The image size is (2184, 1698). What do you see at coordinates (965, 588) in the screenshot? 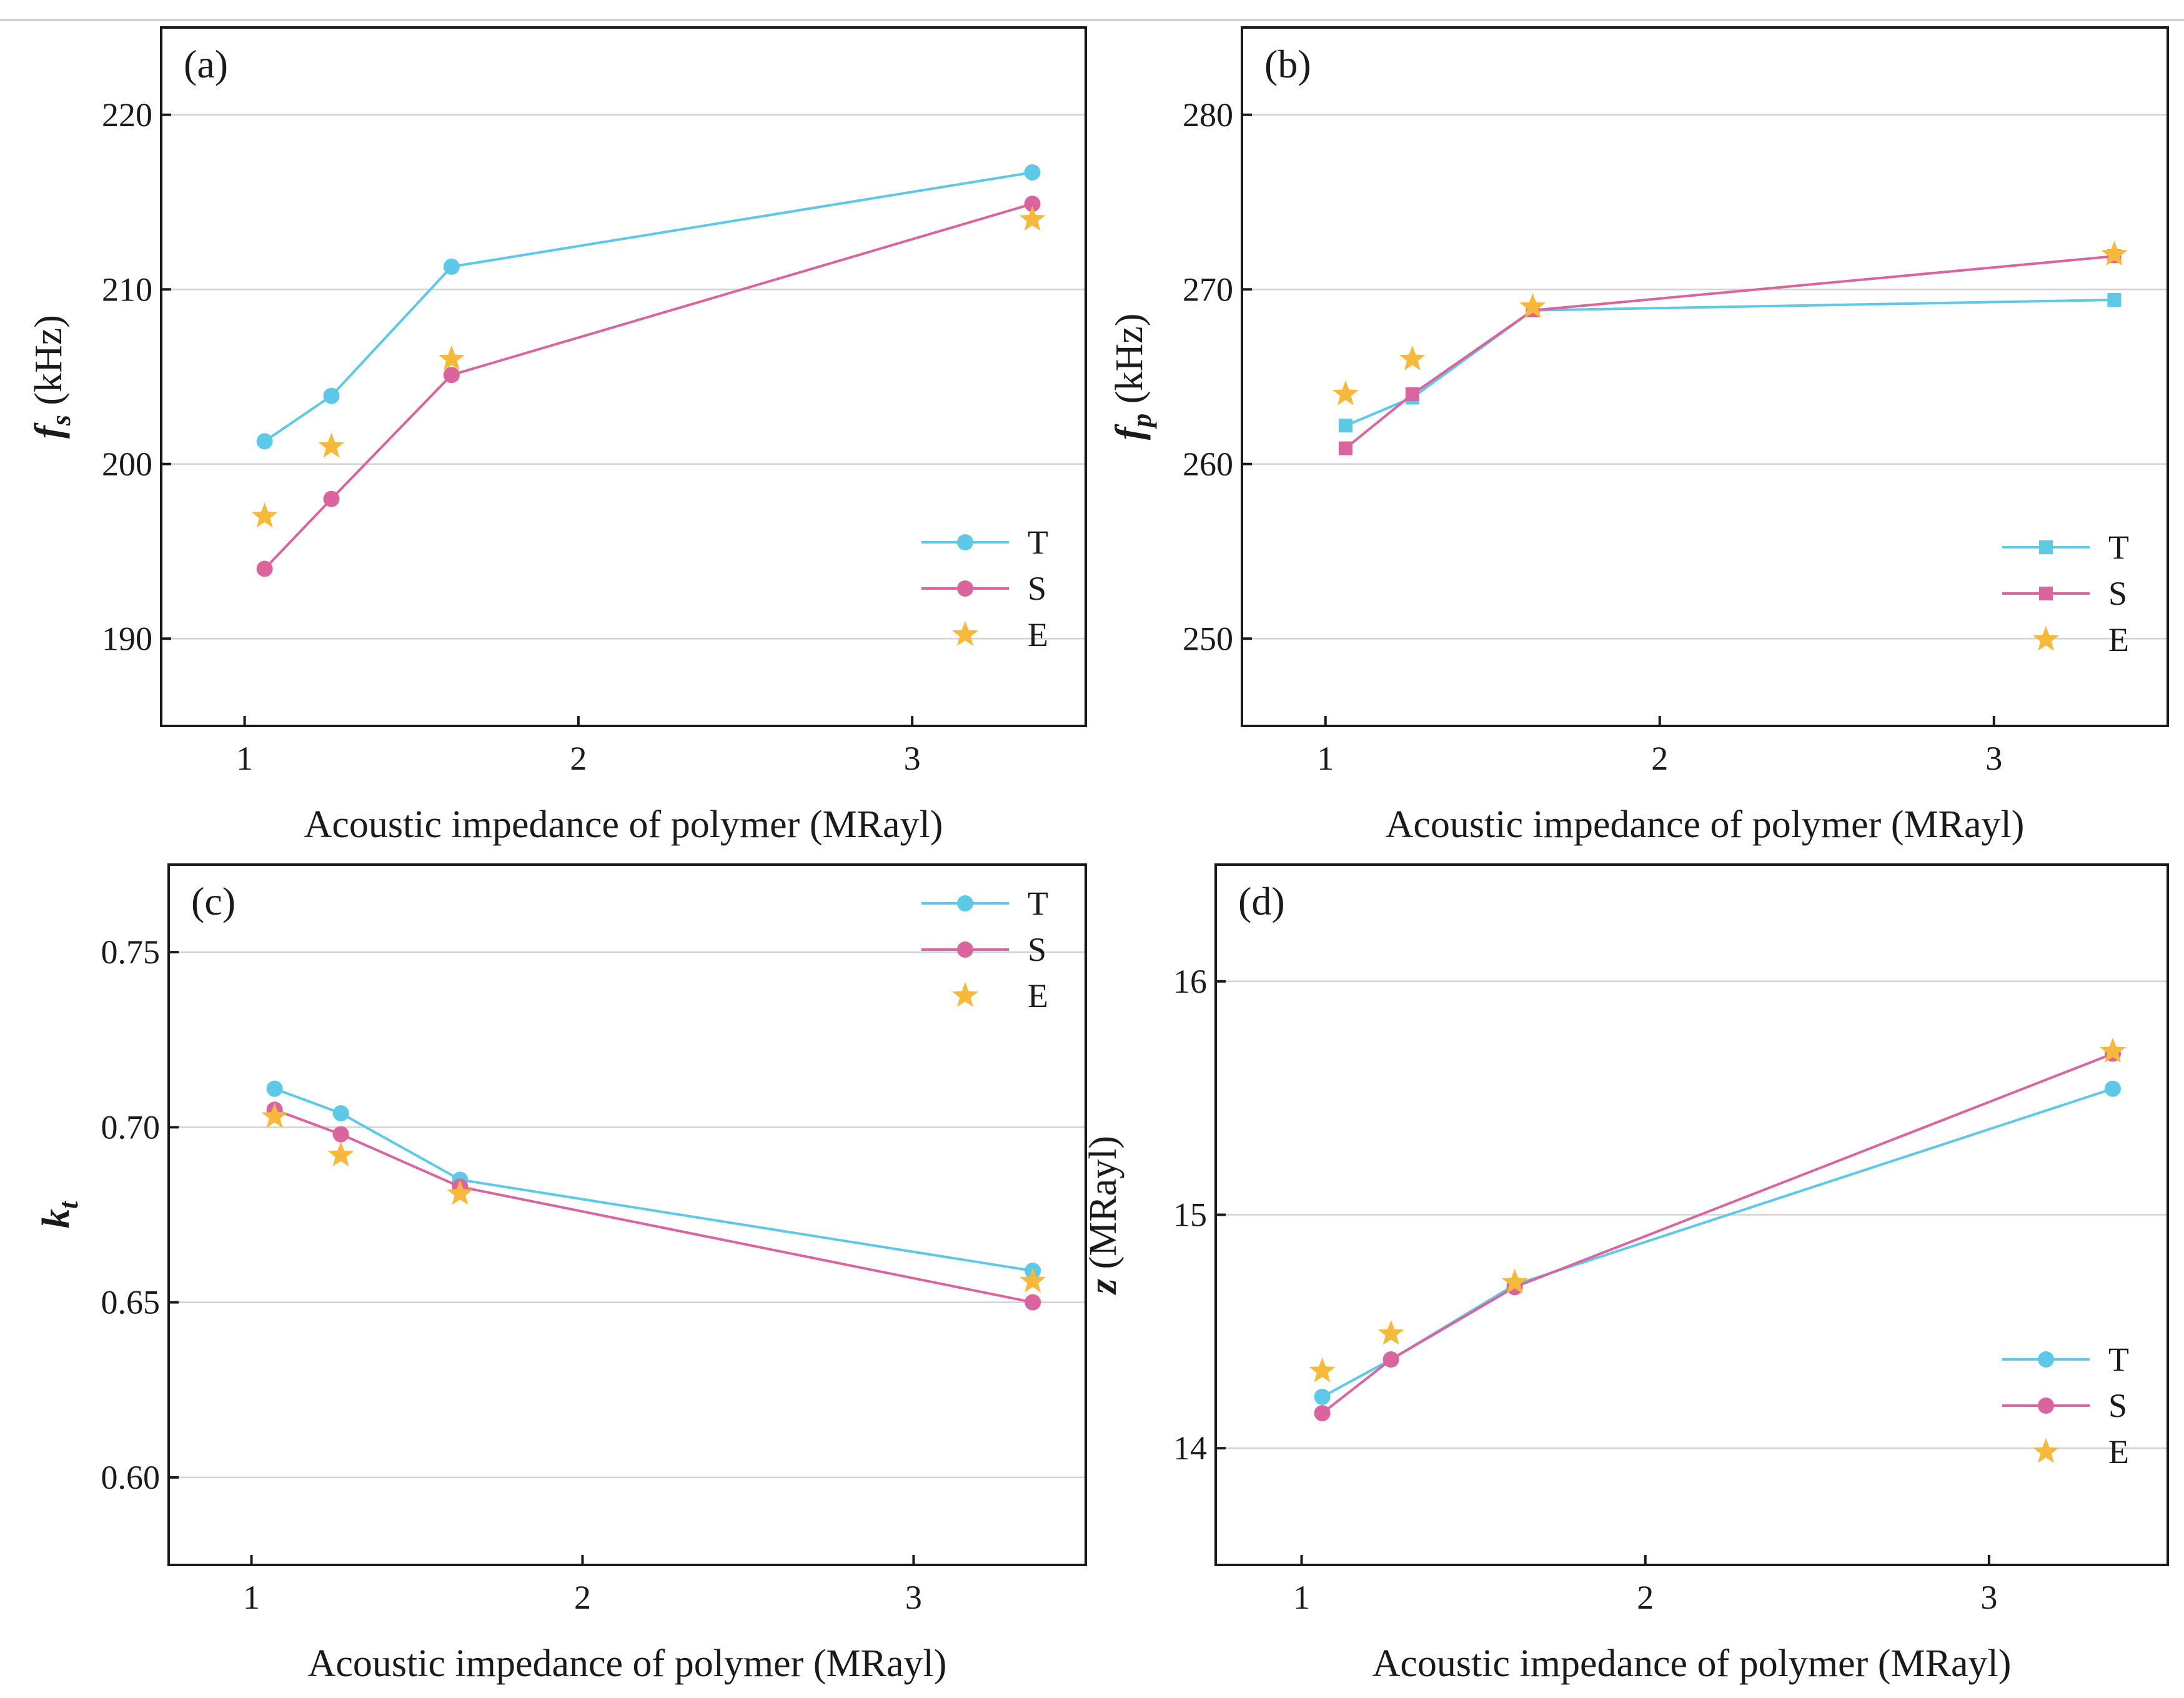
I see `chart0-legend-marker-S` at bounding box center [965, 588].